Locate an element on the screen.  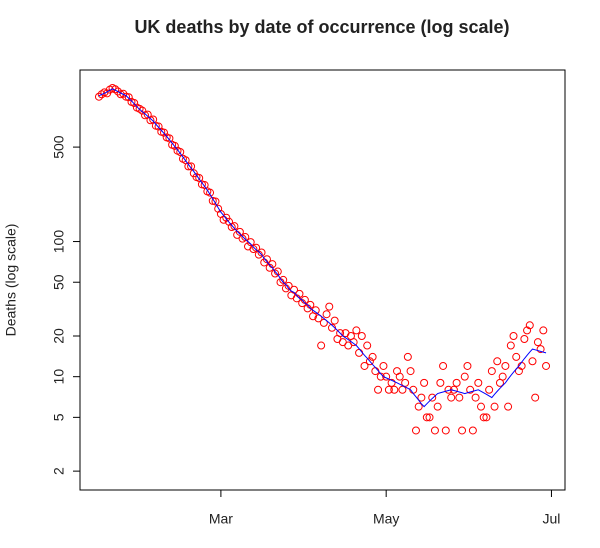
y-tick-label: 100 is located at coordinates (59, 242).